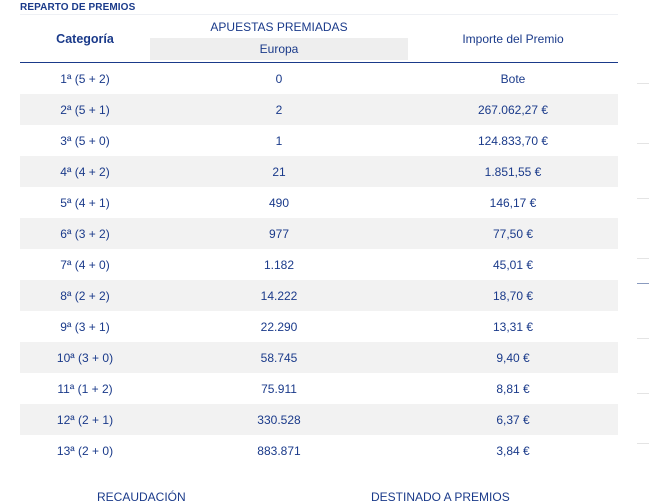  Describe the element at coordinates (319, 202) in the screenshot. I see `table-row: 5ª (4 + 1) 490 146,17 €` at that location.